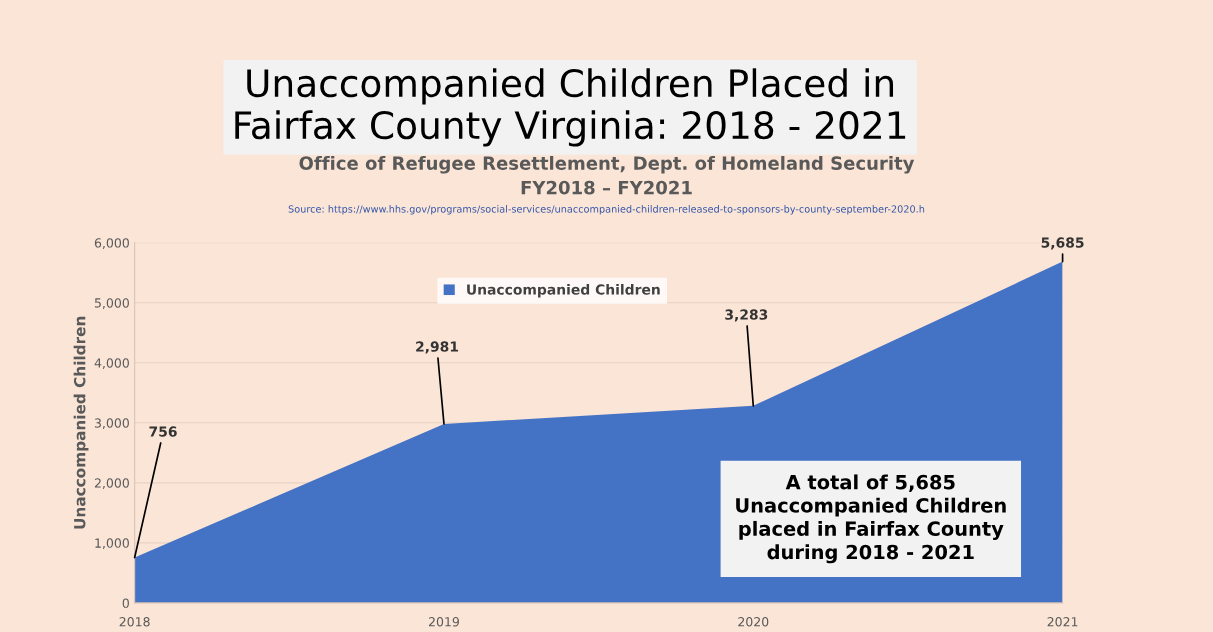 The width and height of the screenshot is (1213, 632). Describe the element at coordinates (111, 363) in the screenshot. I see `y-tick-label: 4,000` at that location.